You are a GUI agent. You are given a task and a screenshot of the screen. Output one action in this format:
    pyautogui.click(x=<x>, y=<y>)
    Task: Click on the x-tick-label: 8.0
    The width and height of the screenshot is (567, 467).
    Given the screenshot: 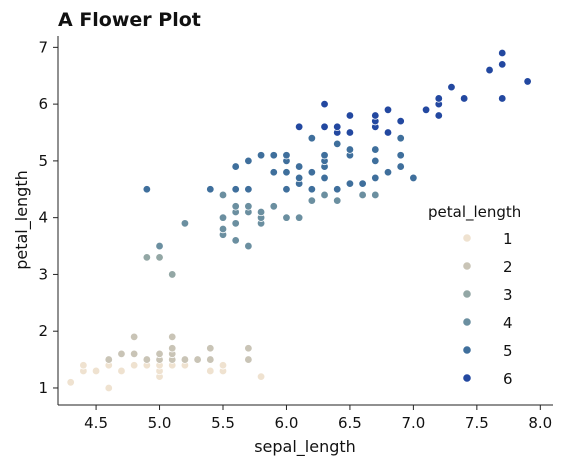 What is the action you would take?
    pyautogui.click(x=540, y=423)
    